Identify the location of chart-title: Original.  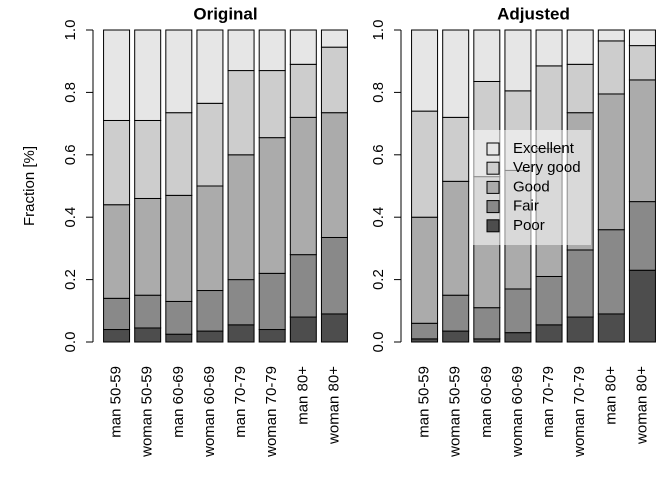
(225, 13).